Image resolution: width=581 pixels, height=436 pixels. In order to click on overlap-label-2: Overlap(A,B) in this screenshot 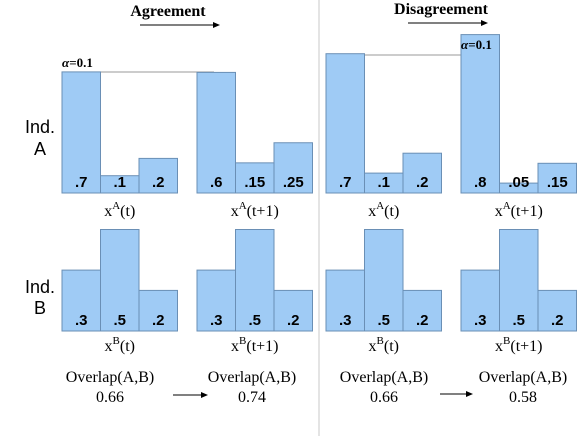, I will do `click(252, 377)`.